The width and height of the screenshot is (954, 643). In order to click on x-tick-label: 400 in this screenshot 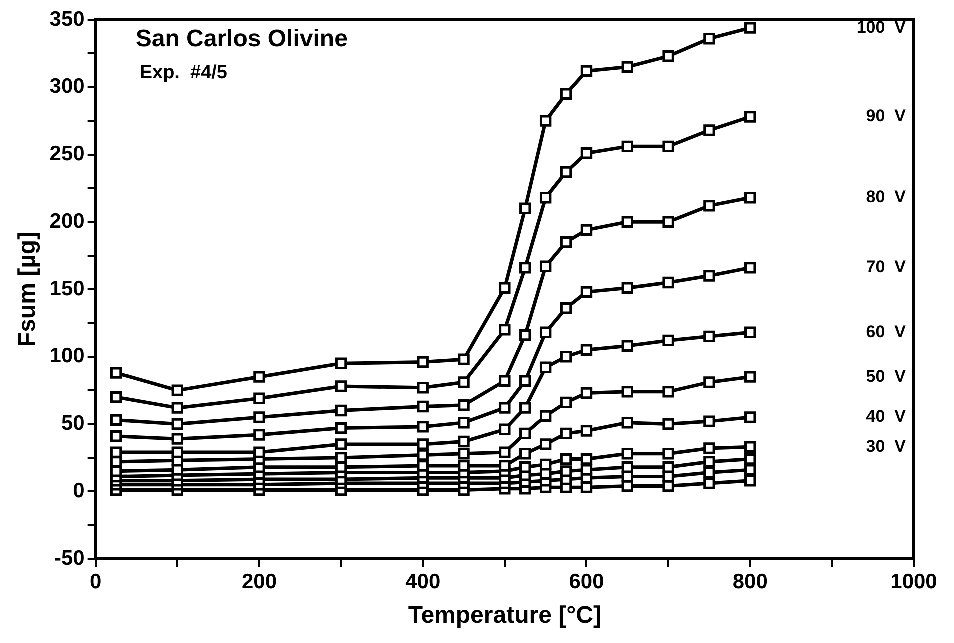, I will do `click(423, 582)`.